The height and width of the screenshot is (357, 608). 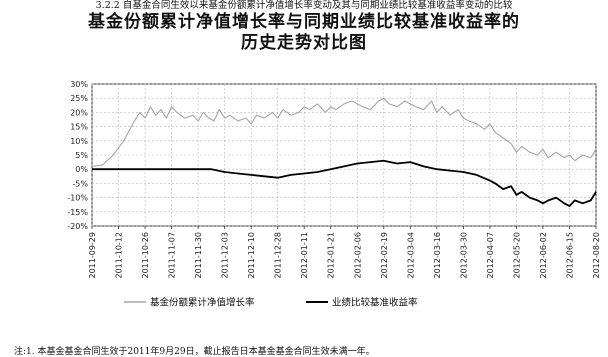 I want to click on y-tick-label: 20%, so click(x=79, y=112).